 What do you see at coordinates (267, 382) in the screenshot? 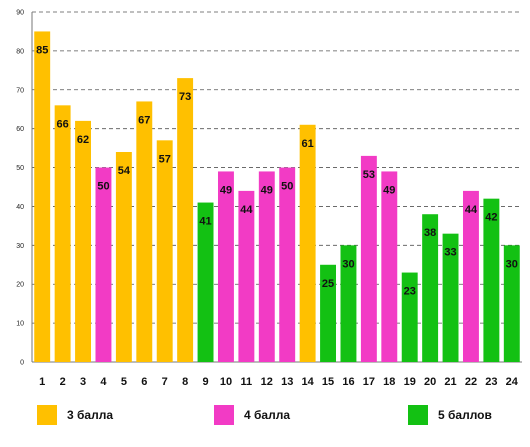
I see `x-tick-label: 12` at bounding box center [267, 382].